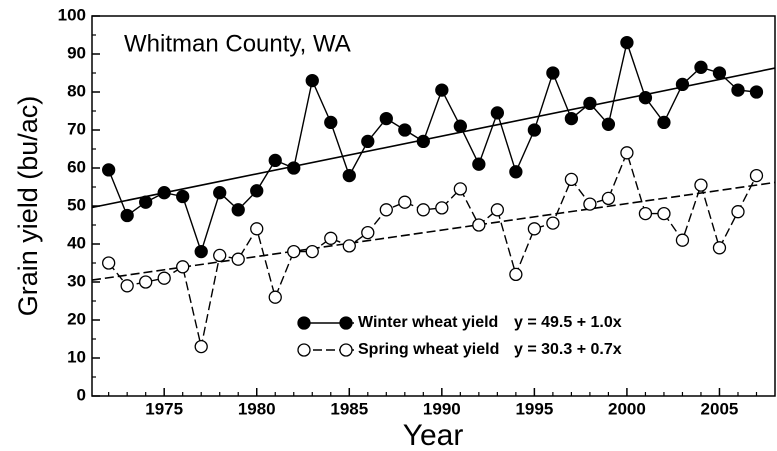 Image resolution: width=777 pixels, height=451 pixels. Describe the element at coordinates (76, 242) in the screenshot. I see `y-tick-label: 40` at that location.